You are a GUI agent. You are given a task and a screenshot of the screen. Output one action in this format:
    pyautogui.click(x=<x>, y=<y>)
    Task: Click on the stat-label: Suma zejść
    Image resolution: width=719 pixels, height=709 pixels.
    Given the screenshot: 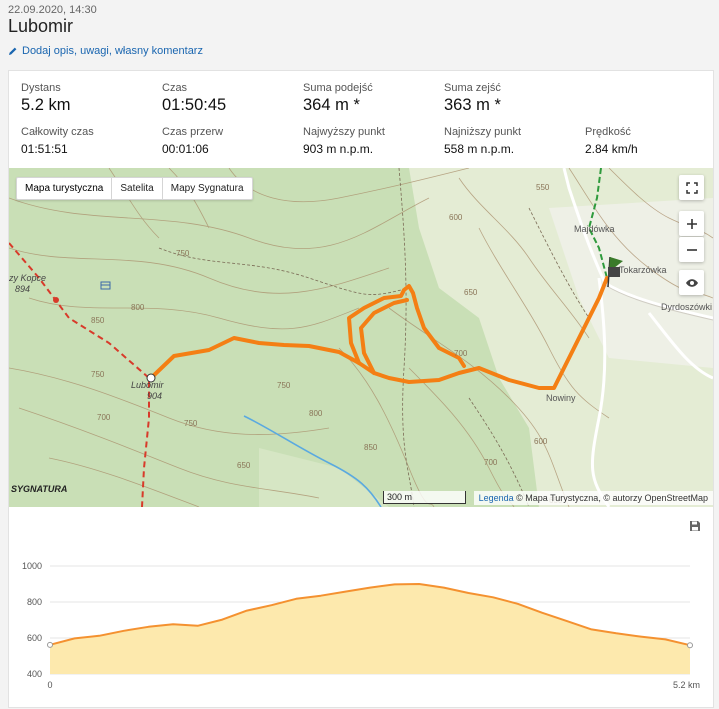 What is the action you would take?
    pyautogui.click(x=472, y=88)
    